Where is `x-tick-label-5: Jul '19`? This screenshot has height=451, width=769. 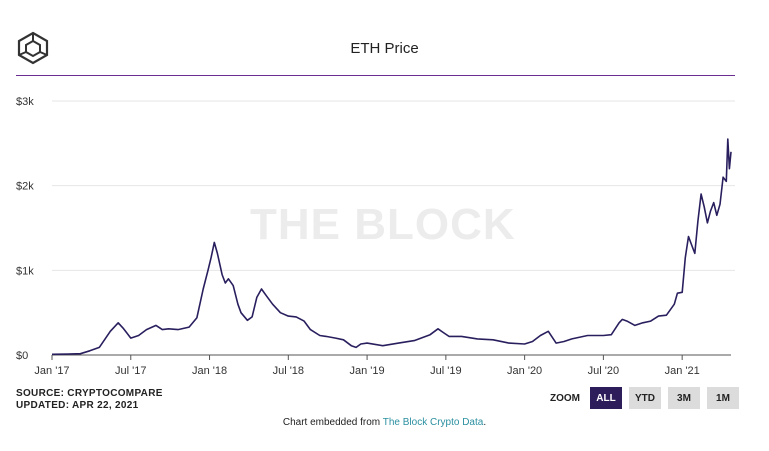
x-tick-label-5: Jul '19 is located at coordinates (445, 371).